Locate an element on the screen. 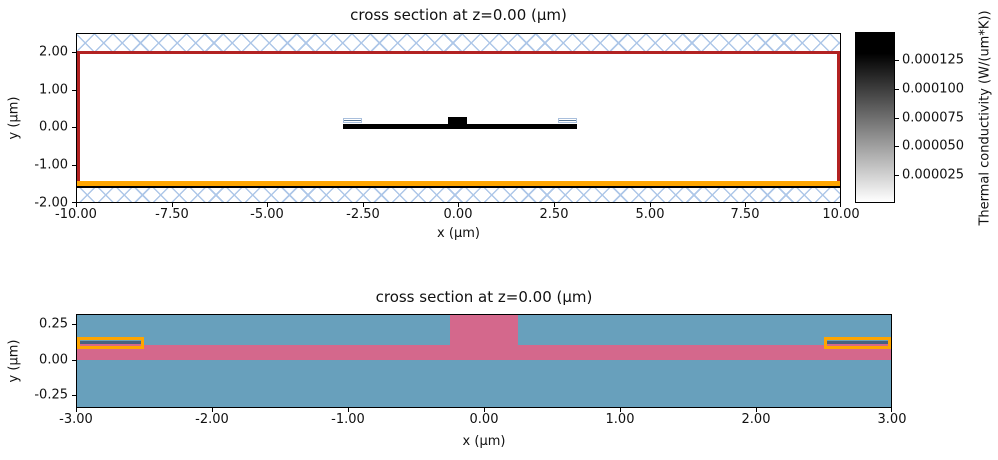  top-cladding-hatch-region is located at coordinates (458, 43).